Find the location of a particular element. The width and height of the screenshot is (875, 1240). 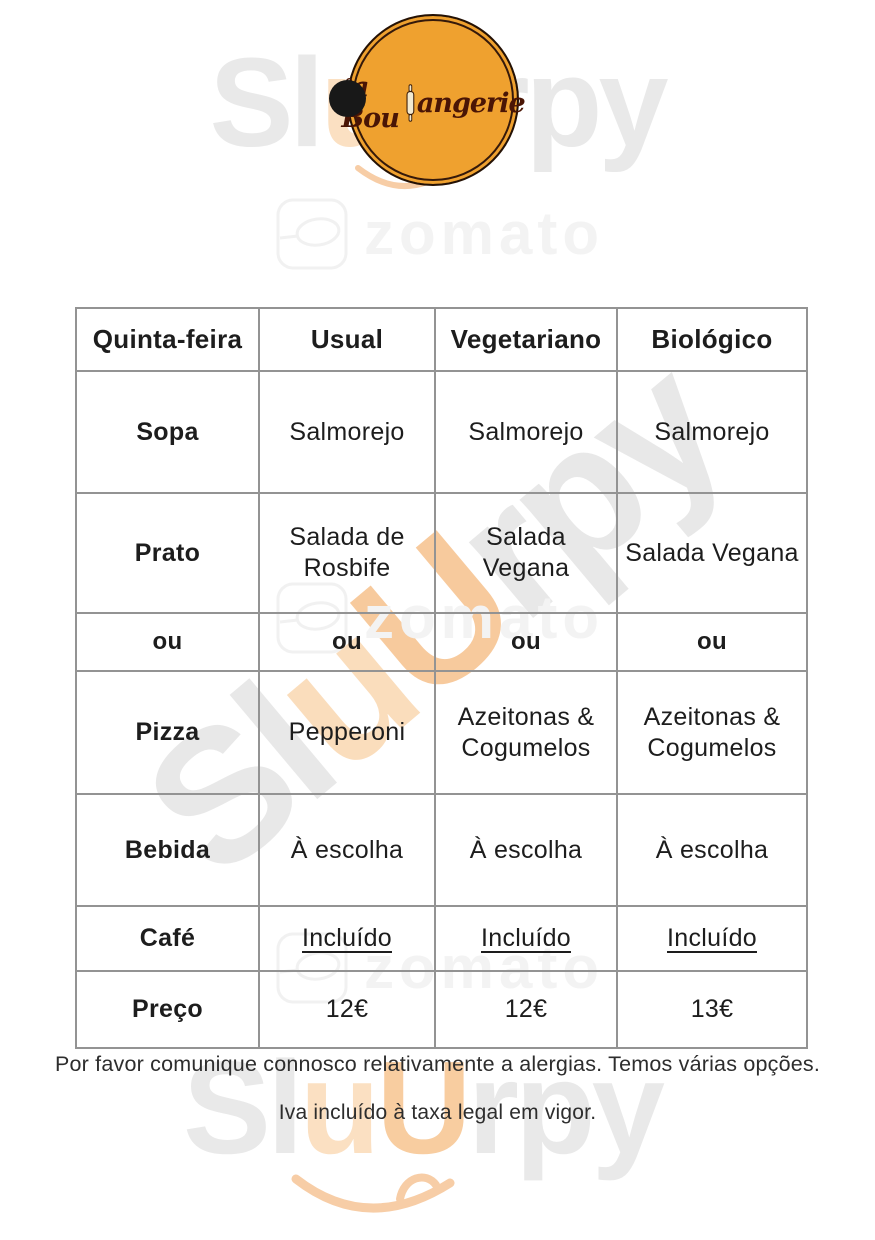

row-label: Pizza is located at coordinates (167, 732).